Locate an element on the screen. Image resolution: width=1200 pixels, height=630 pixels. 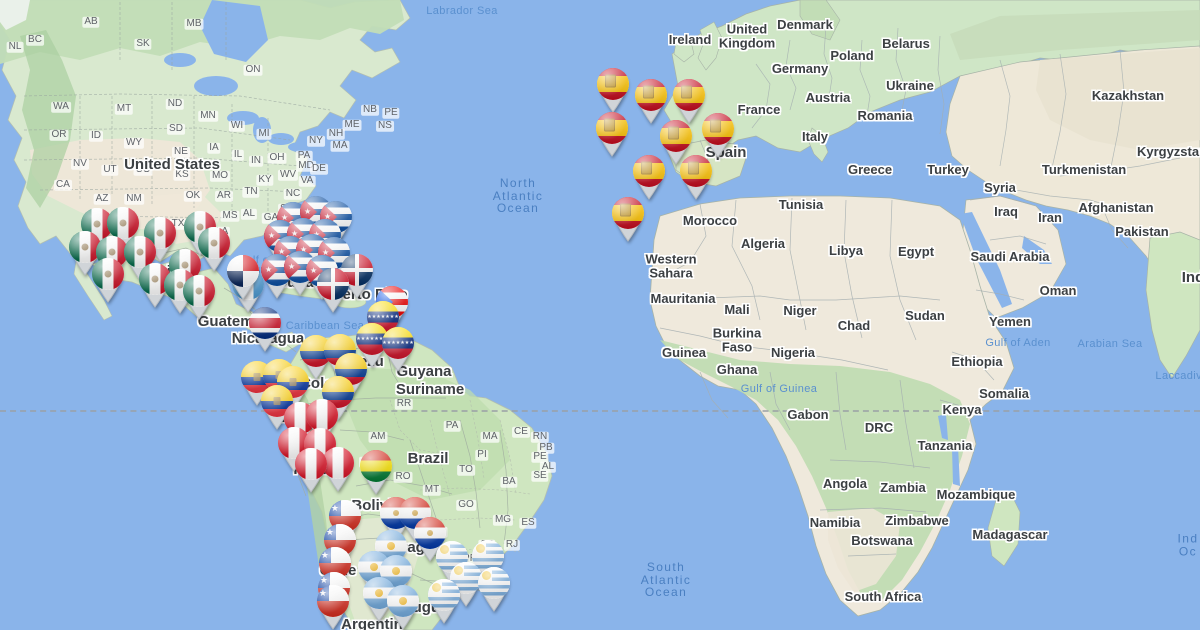
flag-marker-ve: ★★★★★★★ is located at coordinates (398, 349).